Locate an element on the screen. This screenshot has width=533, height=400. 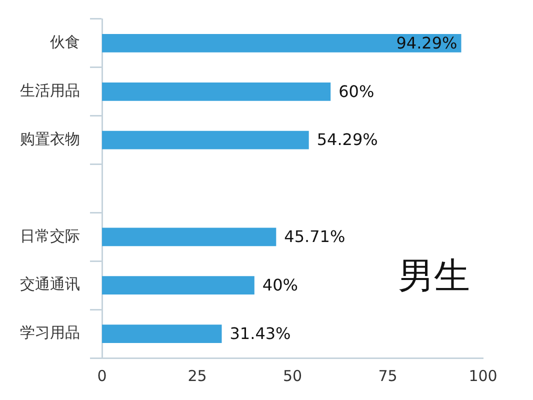
y-tick-label: 生活用品 is located at coordinates (50, 91).